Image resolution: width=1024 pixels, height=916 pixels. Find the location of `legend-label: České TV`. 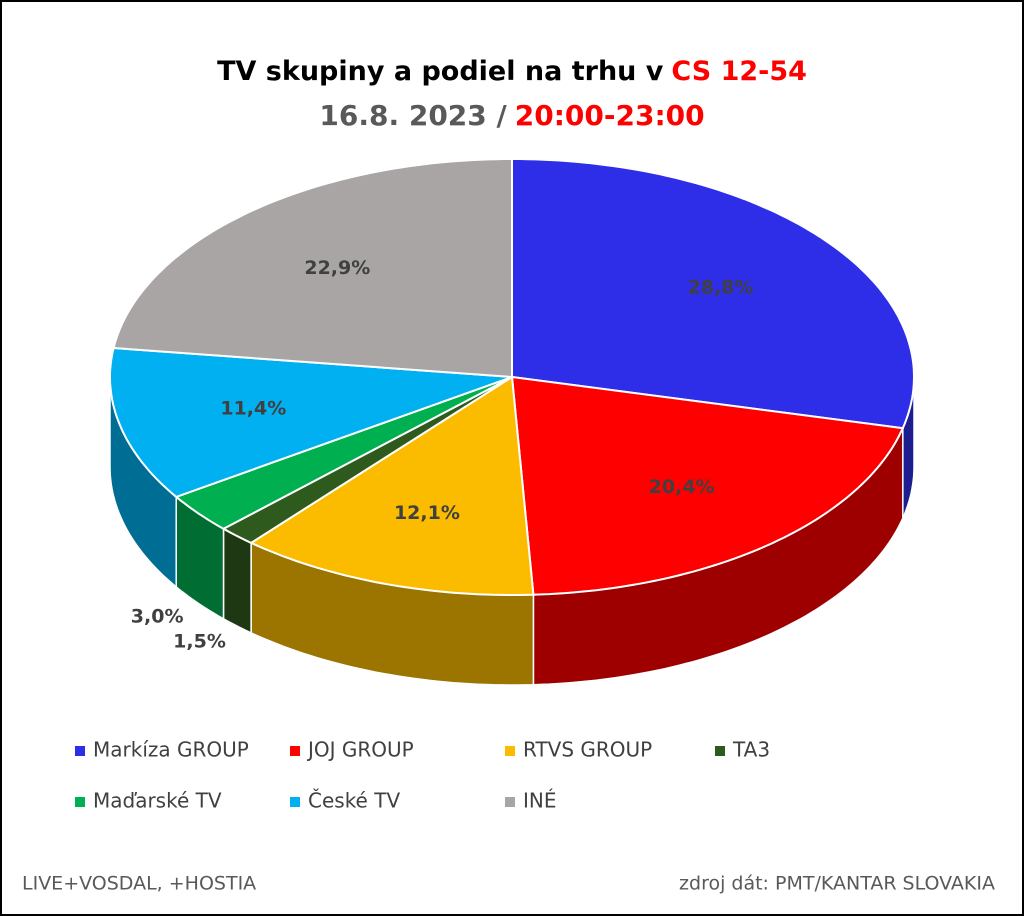

legend-label: České TV is located at coordinates (354, 801).